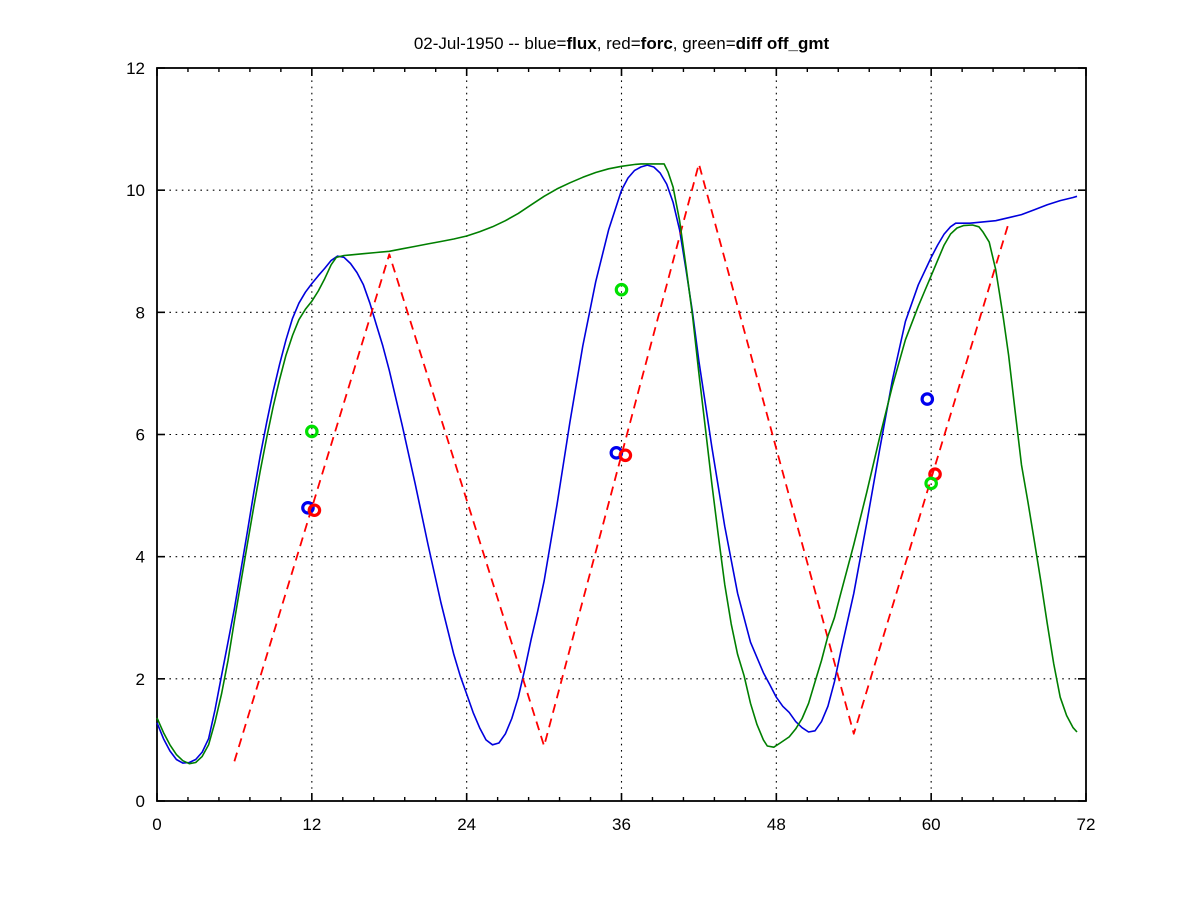 The height and width of the screenshot is (900, 1200). What do you see at coordinates (581, 43) in the screenshot?
I see `title-segment: flux` at bounding box center [581, 43].